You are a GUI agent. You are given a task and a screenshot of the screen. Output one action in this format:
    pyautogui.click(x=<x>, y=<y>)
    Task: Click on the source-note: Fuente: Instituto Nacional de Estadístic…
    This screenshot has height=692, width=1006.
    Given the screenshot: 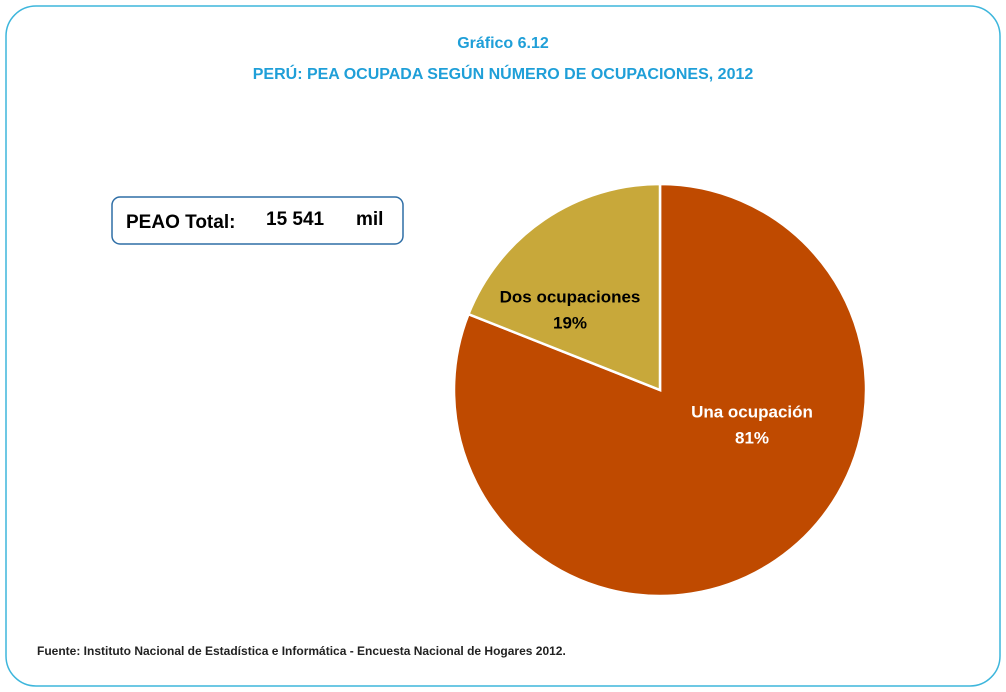 What is the action you would take?
    pyautogui.click(x=301, y=651)
    